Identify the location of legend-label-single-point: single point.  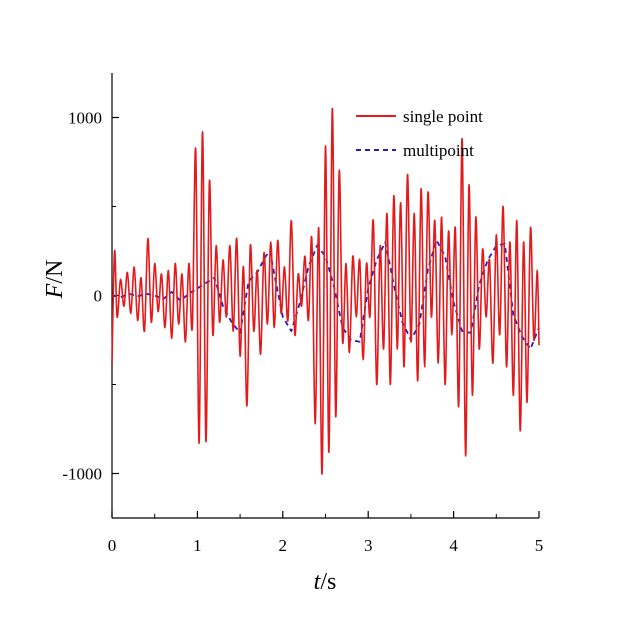
(443, 116).